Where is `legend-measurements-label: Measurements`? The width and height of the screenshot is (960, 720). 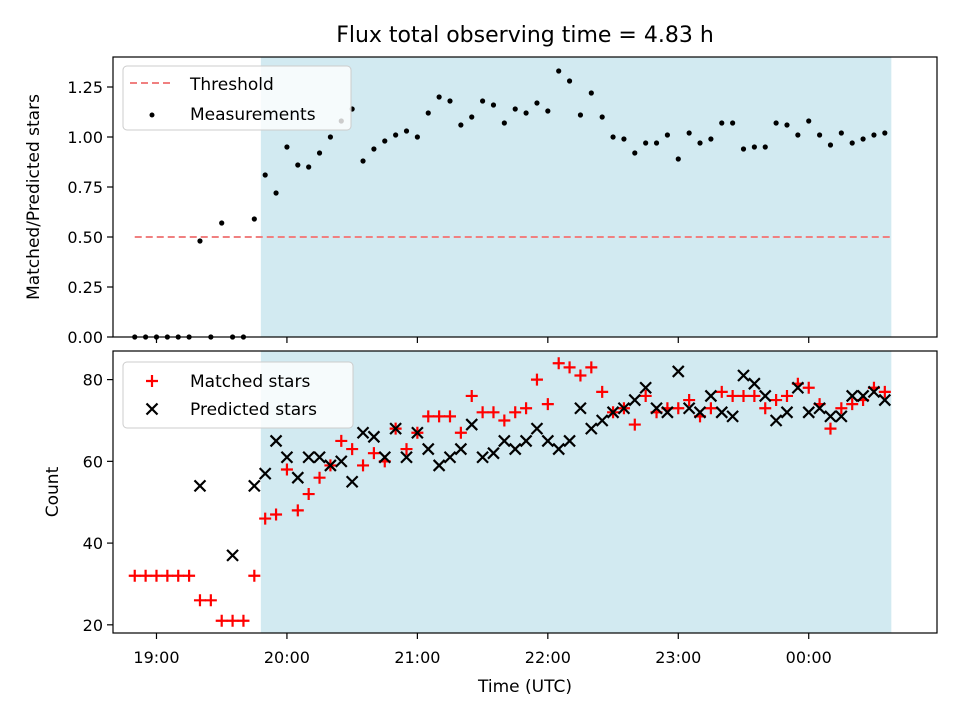 legend-measurements-label: Measurements is located at coordinates (253, 115).